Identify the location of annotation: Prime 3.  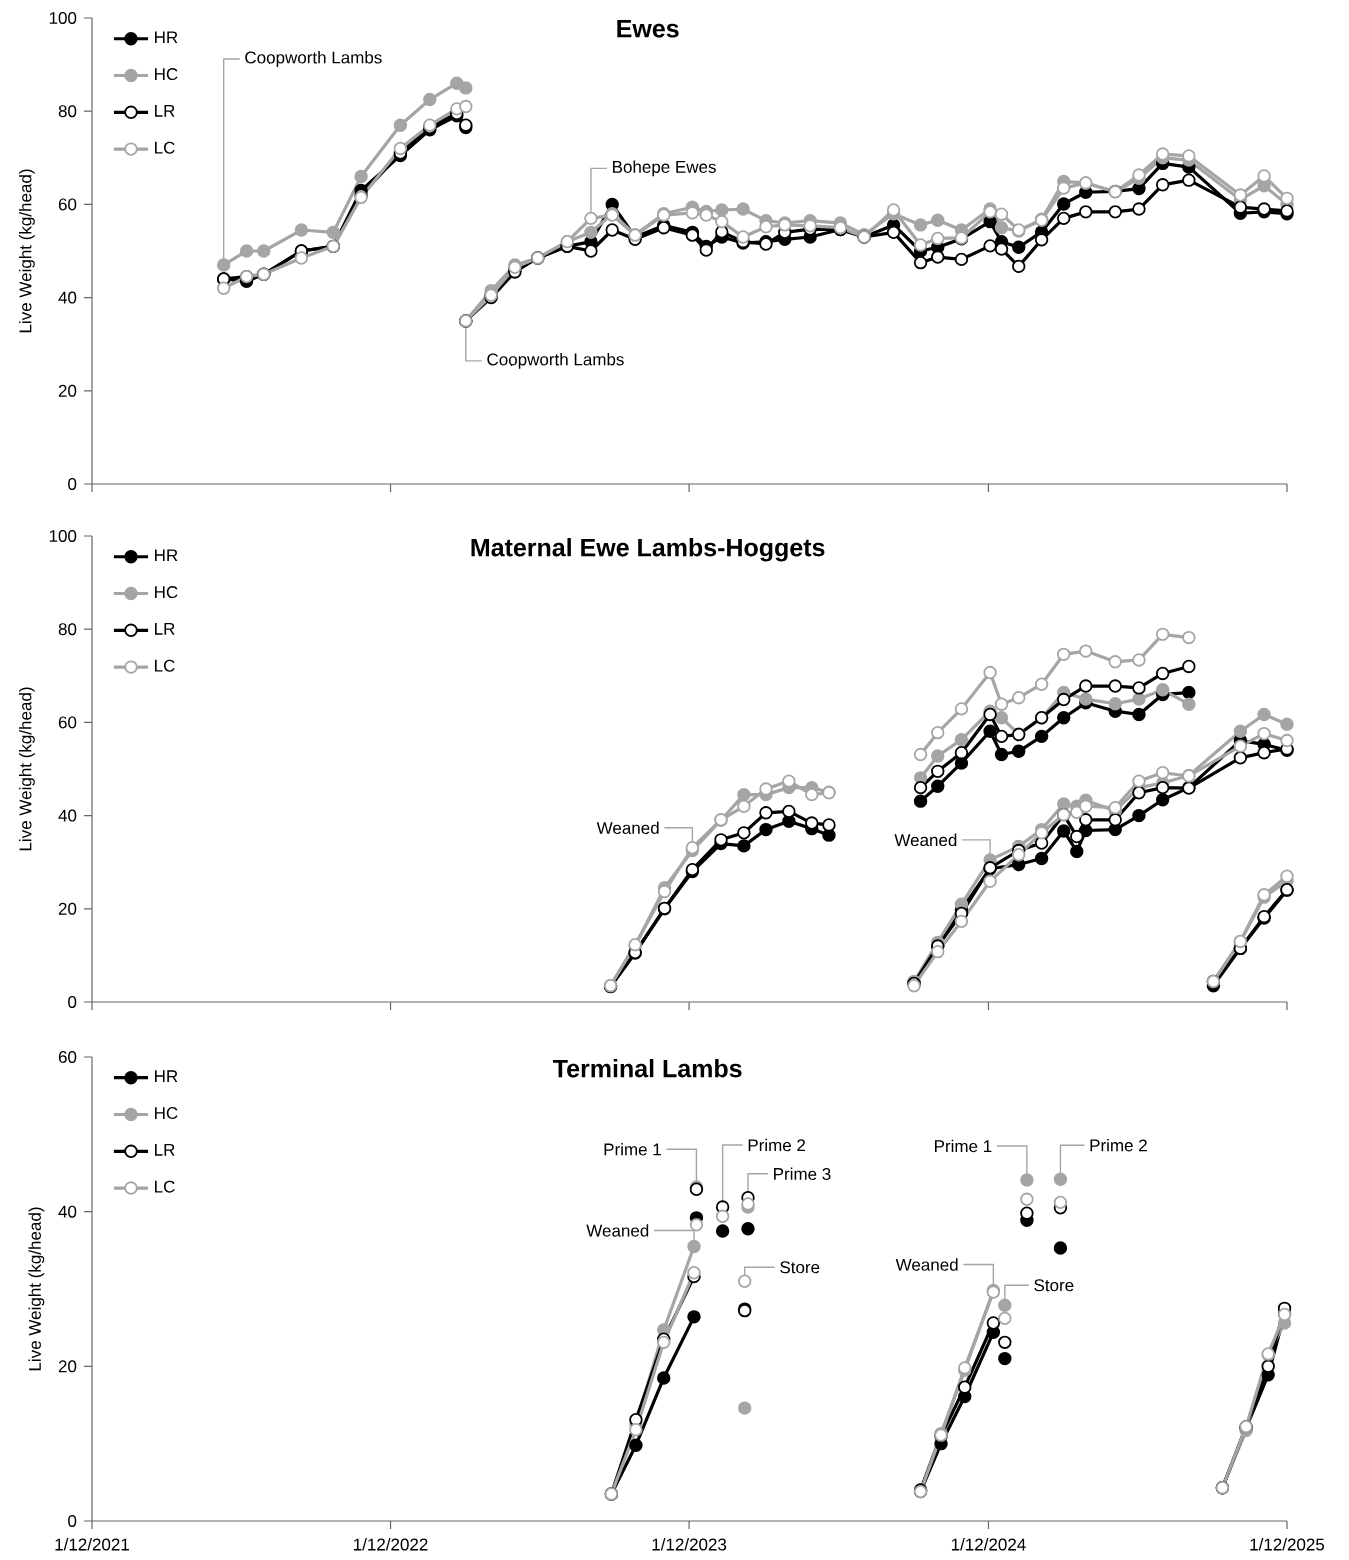
(802, 1173).